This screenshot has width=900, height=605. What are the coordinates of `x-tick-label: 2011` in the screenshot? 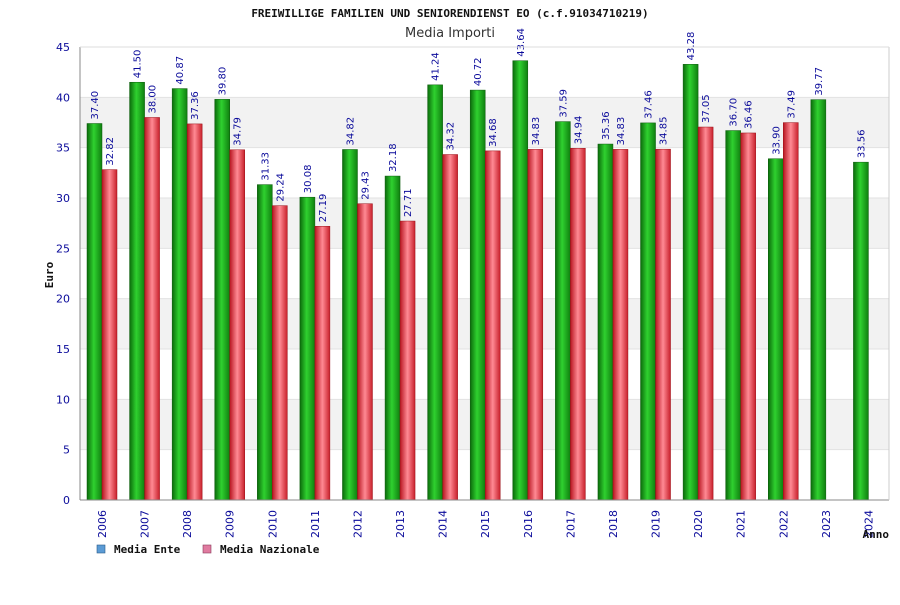 It's located at (315, 524).